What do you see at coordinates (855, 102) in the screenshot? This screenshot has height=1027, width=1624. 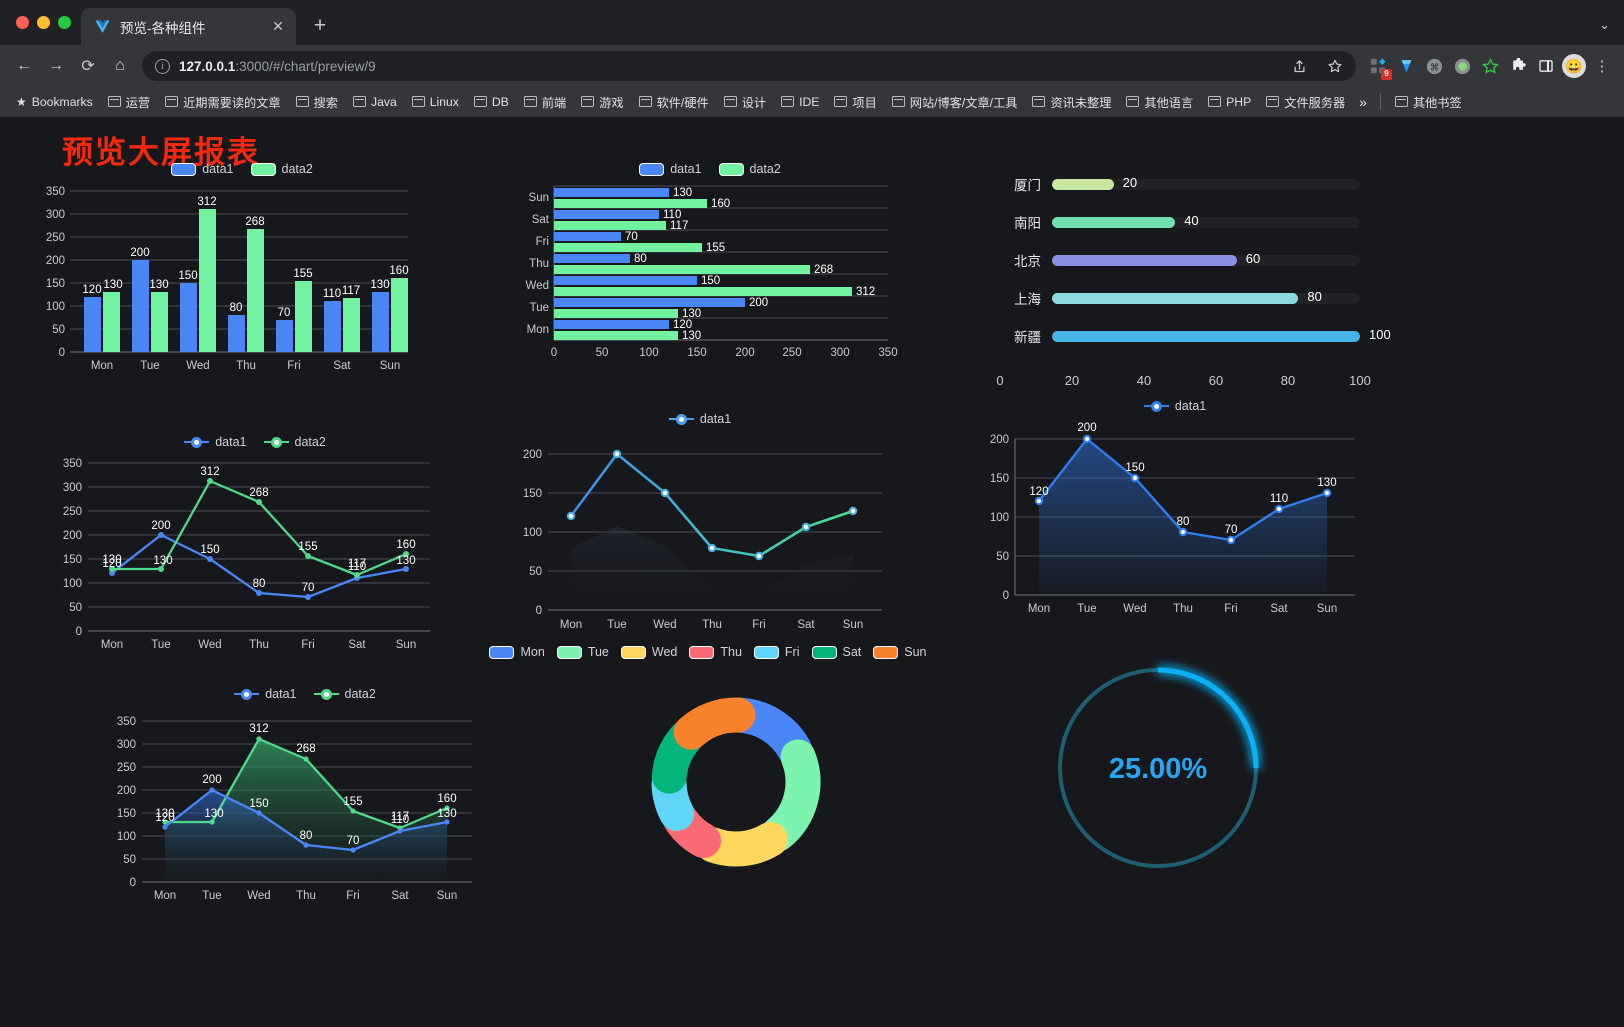 I see `bookmark-folder-project: 项目` at bounding box center [855, 102].